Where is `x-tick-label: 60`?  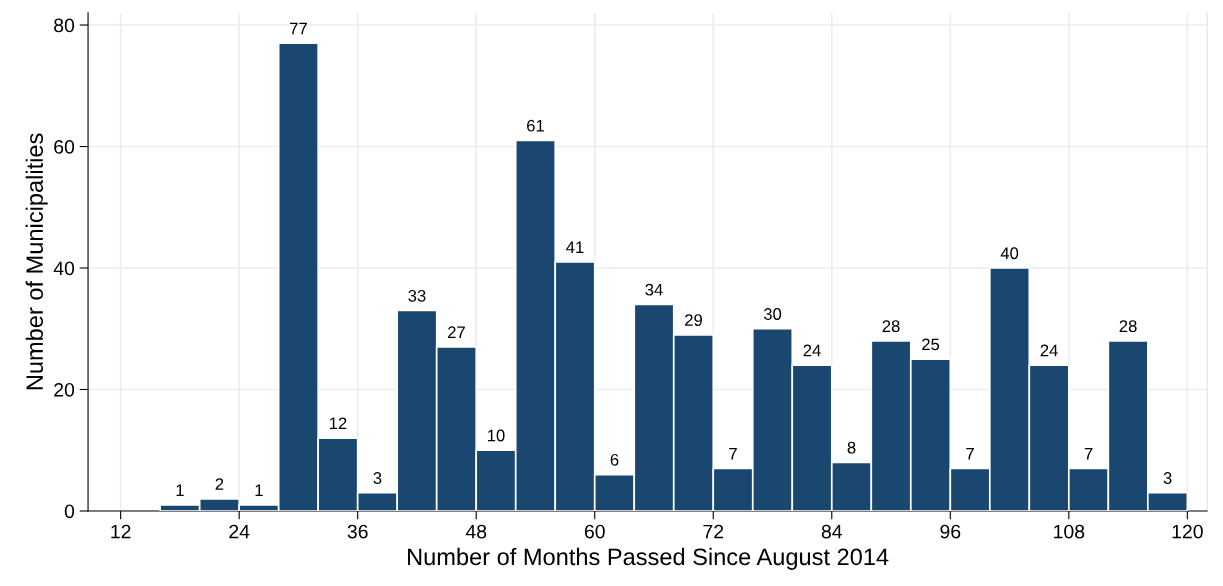
x-tick-label: 60 is located at coordinates (594, 531).